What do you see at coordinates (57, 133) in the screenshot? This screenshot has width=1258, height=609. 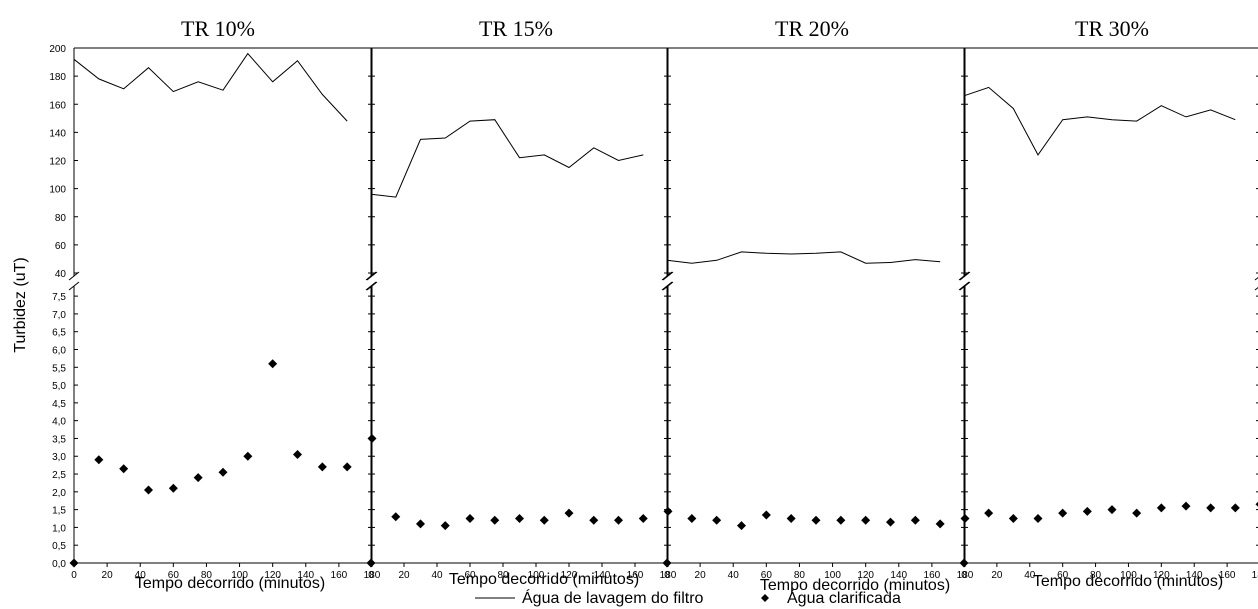 I see `y-tick-label: 140` at bounding box center [57, 133].